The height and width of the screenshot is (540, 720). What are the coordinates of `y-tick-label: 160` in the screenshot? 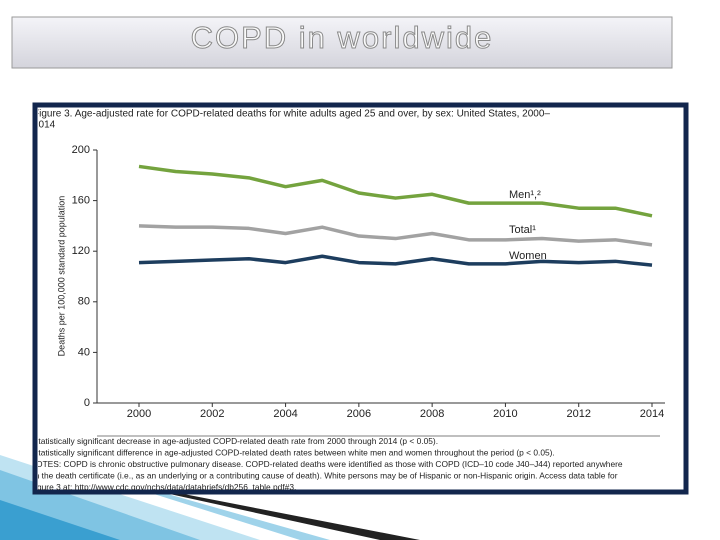 It's located at (81, 201).